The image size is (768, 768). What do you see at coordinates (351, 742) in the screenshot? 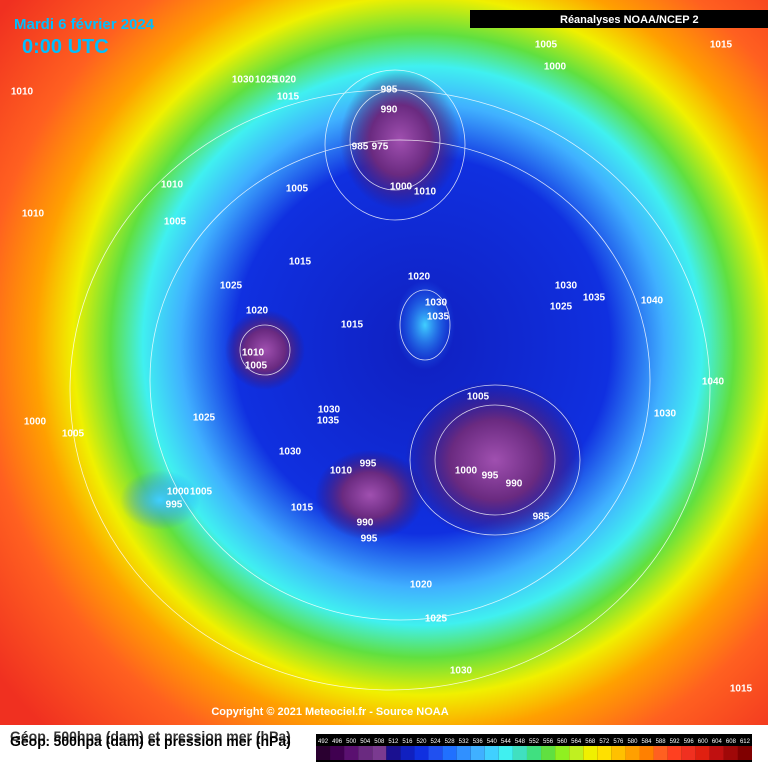
I see `colorbar-label: 500` at bounding box center [351, 742].